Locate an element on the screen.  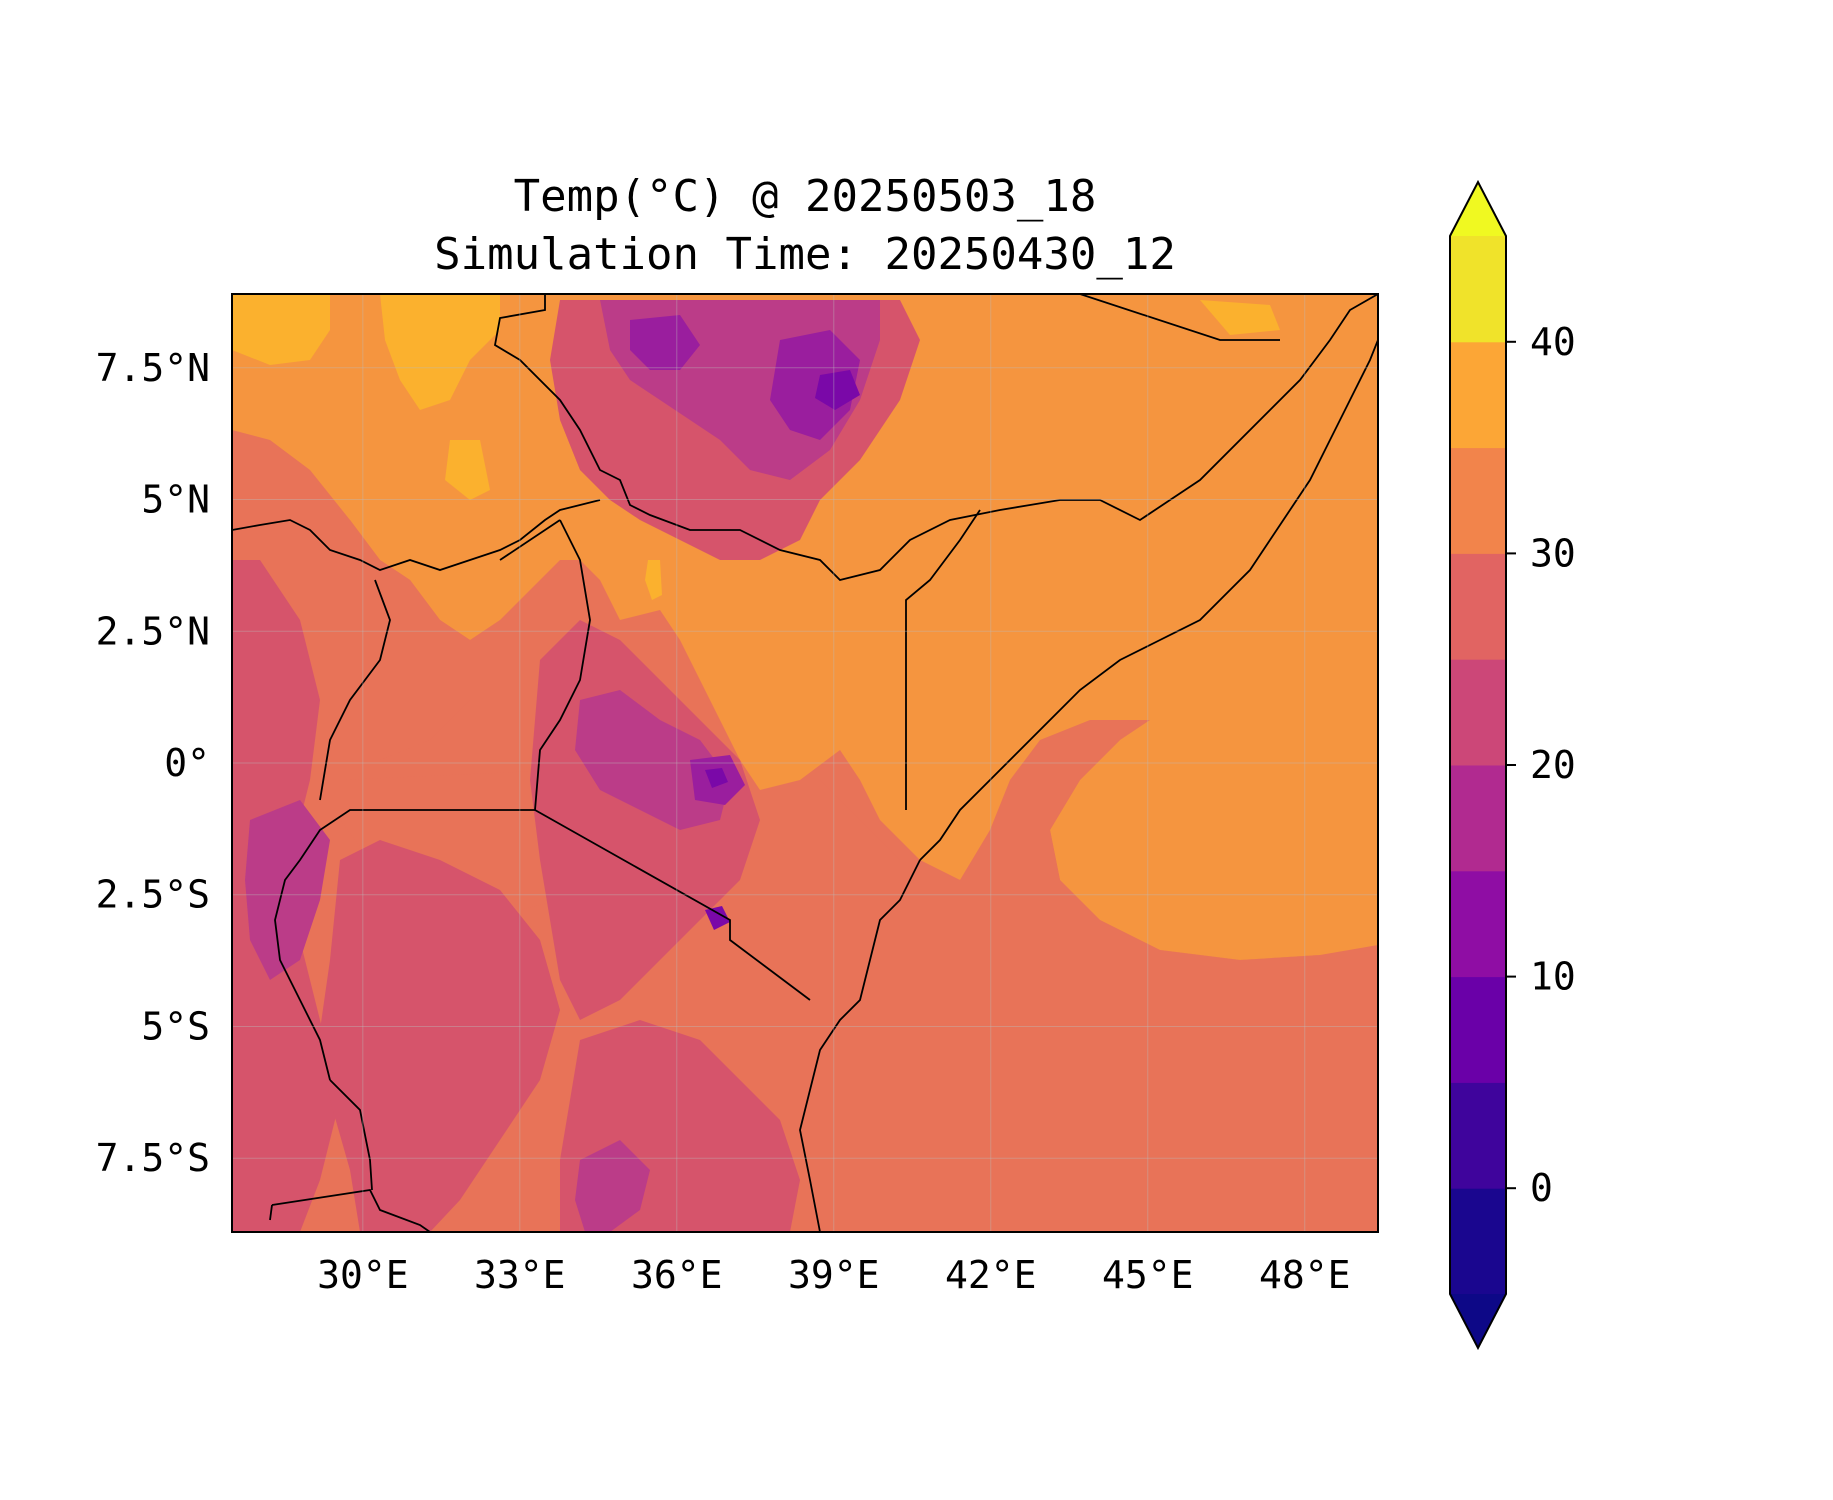
colorbar-tick-label: 40 is located at coordinates (1553, 342).